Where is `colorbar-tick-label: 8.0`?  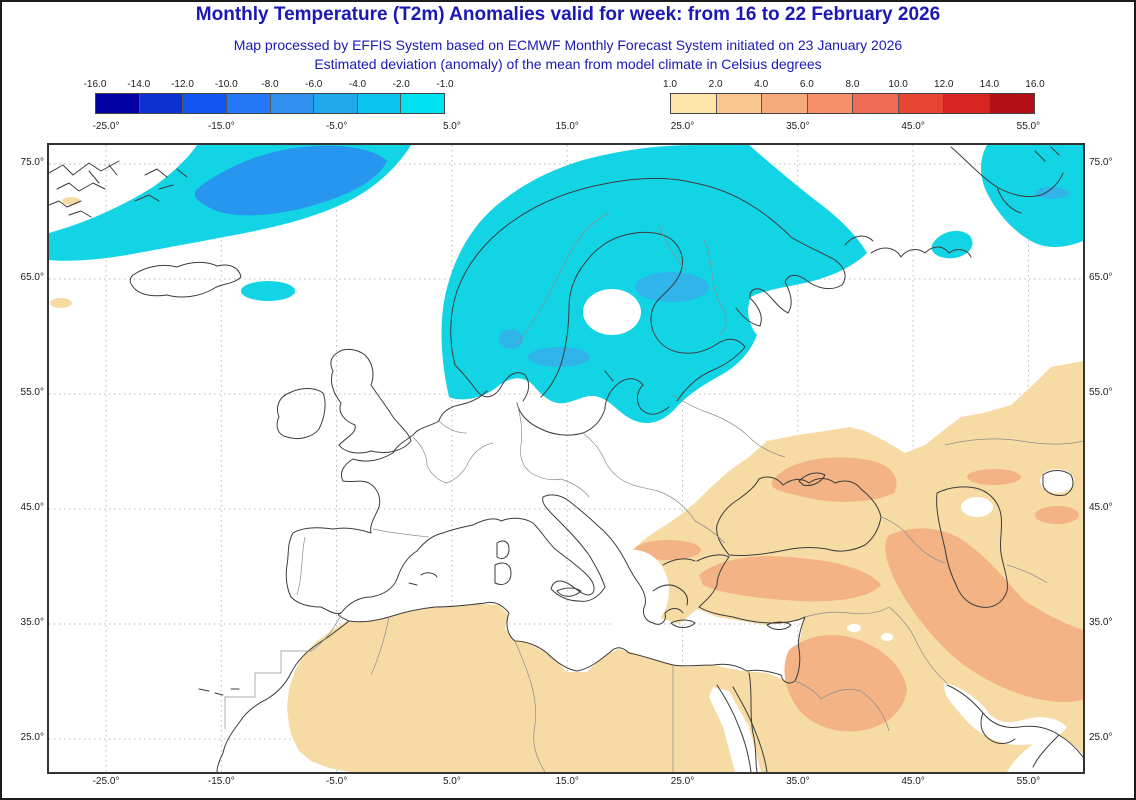 colorbar-tick-label: 8.0 is located at coordinates (852, 84).